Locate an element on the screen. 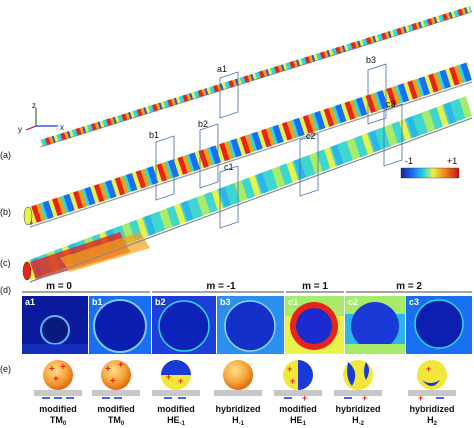 Image resolution: width=474 pixels, height=428 pixels. tile-b3 is located at coordinates (250, 325).